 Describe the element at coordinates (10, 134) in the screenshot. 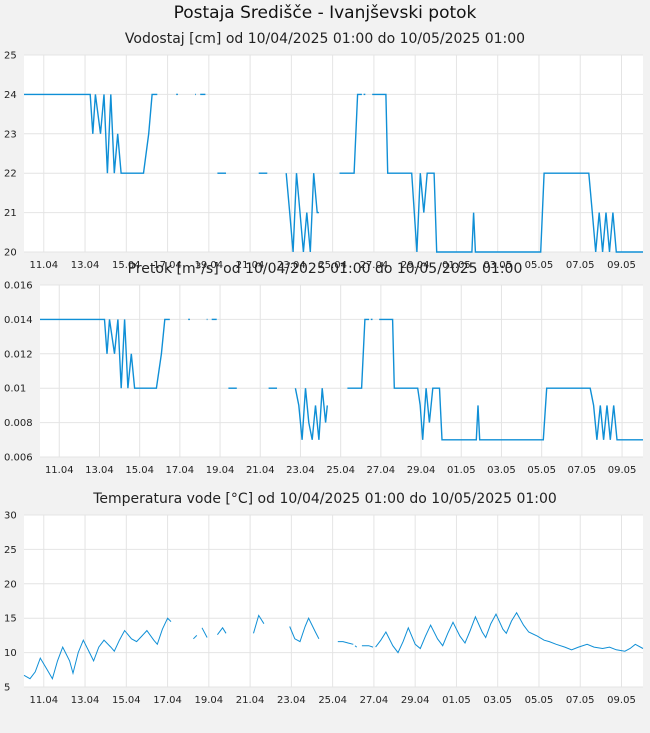

I see `y-tick-label: 23` at that location.